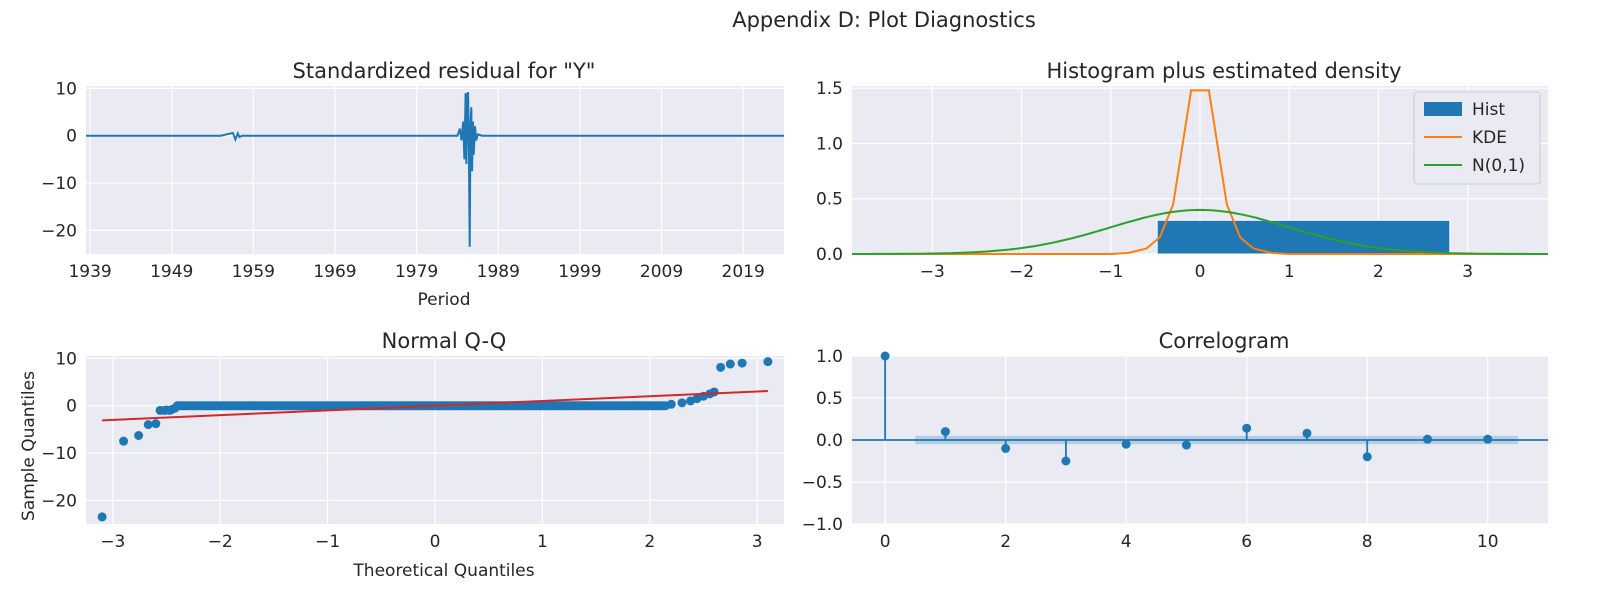 Image resolution: width=1600 pixels, height=600 pixels. I want to click on legend-label-hist: Hist, so click(1488, 110).